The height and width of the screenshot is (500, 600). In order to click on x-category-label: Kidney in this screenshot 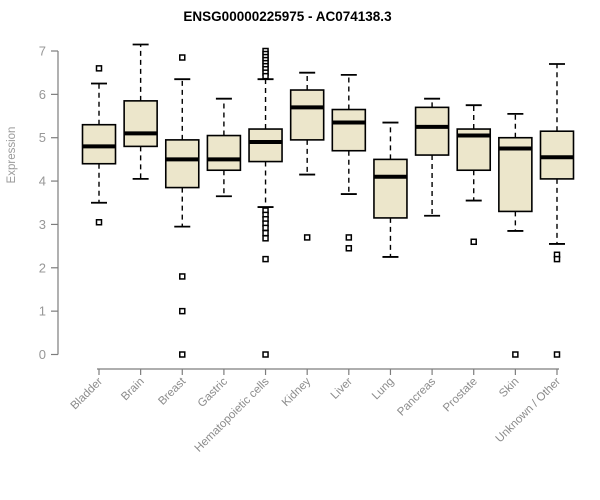, I will do `click(297, 392)`.